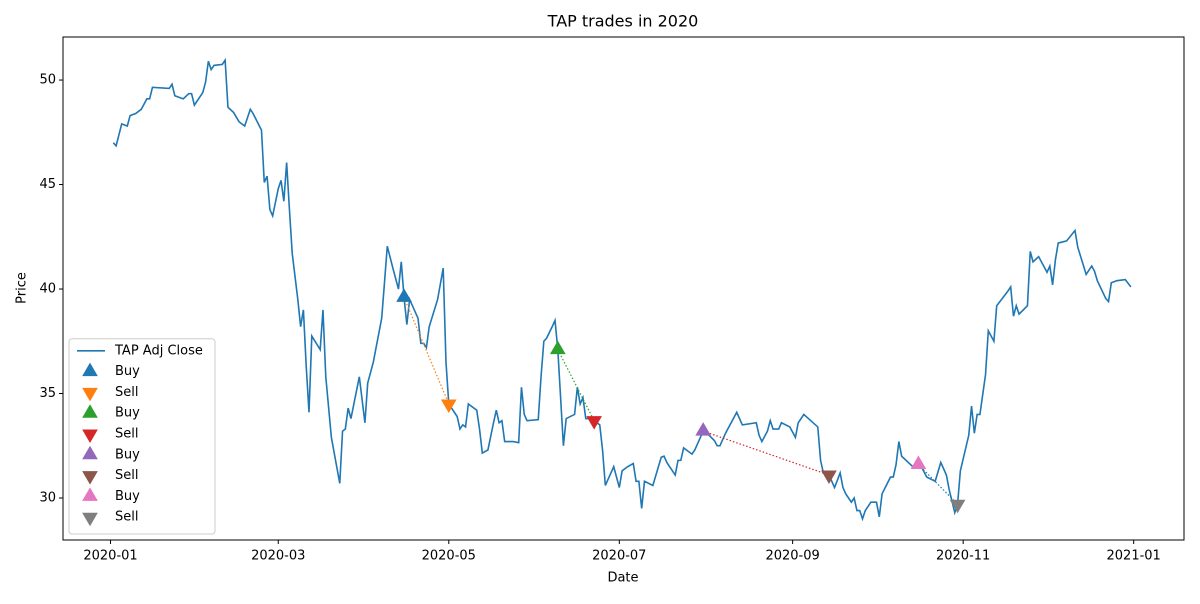 The width and height of the screenshot is (1200, 604). What do you see at coordinates (47, 80) in the screenshot?
I see `y-tick-label: 50` at bounding box center [47, 80].